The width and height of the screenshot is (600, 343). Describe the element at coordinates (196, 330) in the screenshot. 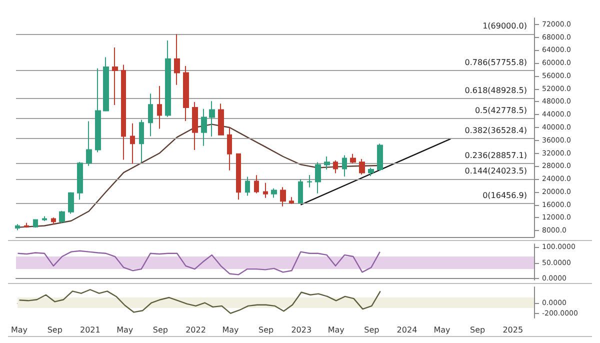

I see `x-tick-label: 2022` at that location.